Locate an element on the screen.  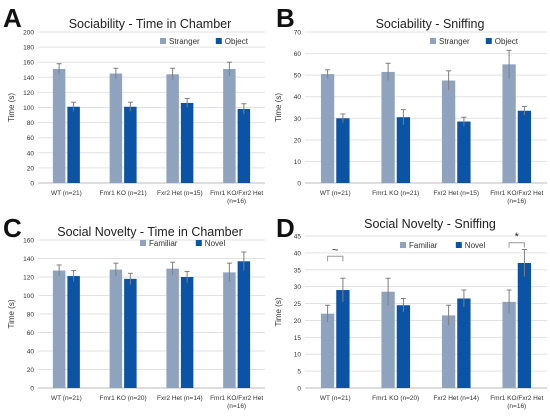
y-tick-label: 160 is located at coordinates (28, 63).